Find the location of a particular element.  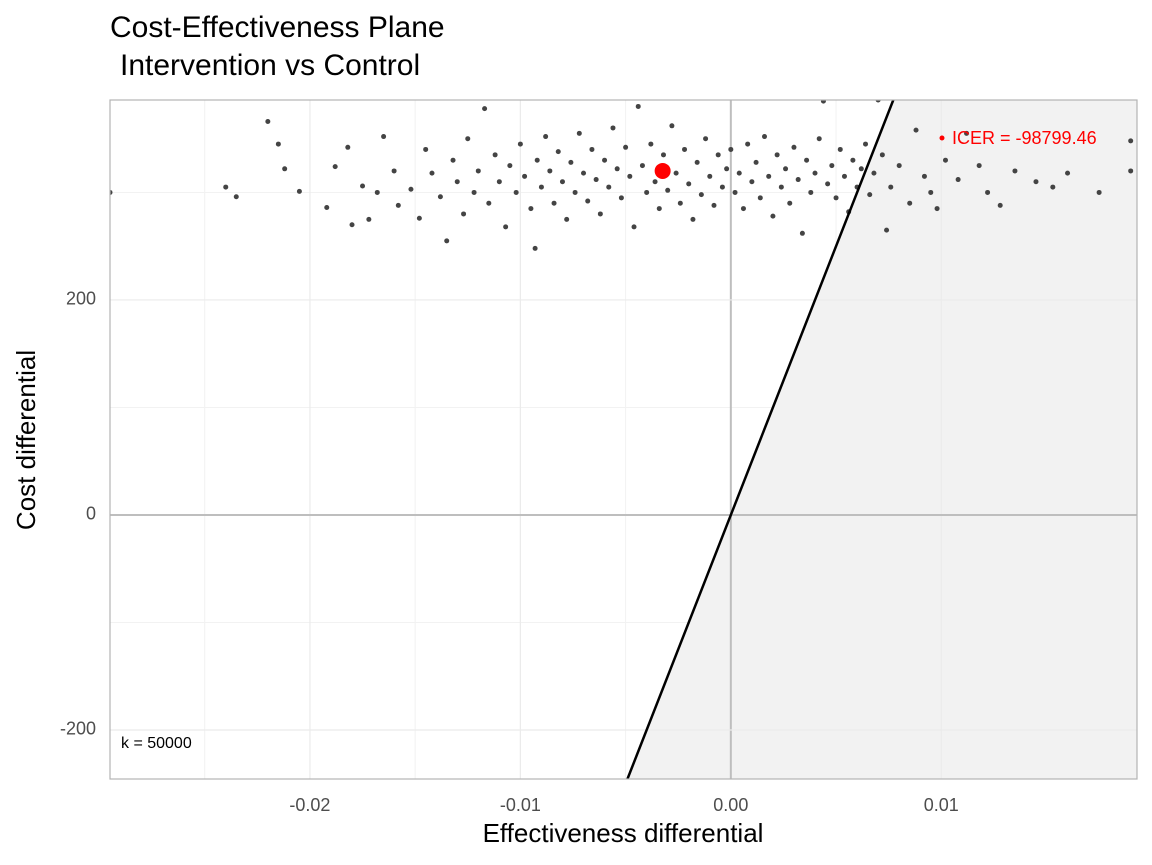

wtp-label: k = 50000 is located at coordinates (156, 743).